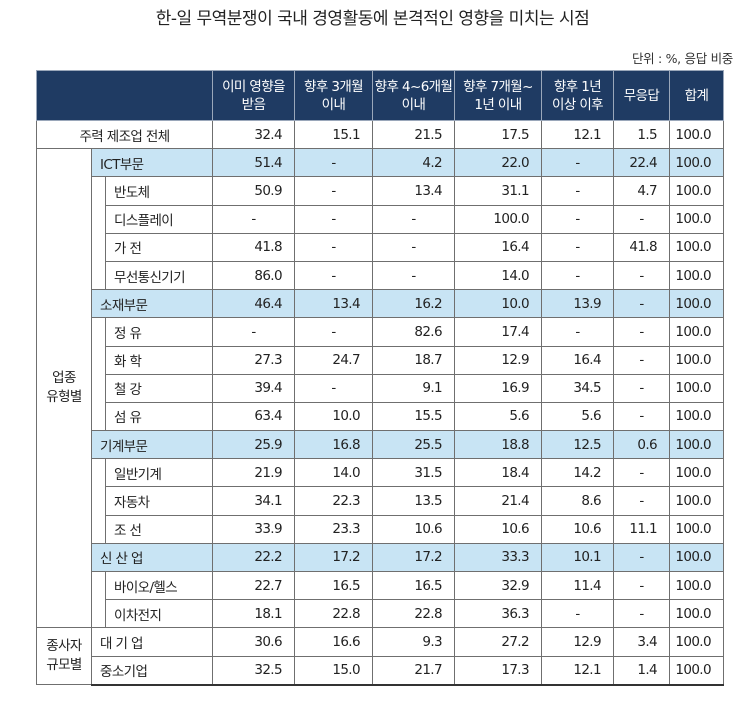  I want to click on table-row: 정 유 - -82.6 17.4- -100.0, so click(380, 332).